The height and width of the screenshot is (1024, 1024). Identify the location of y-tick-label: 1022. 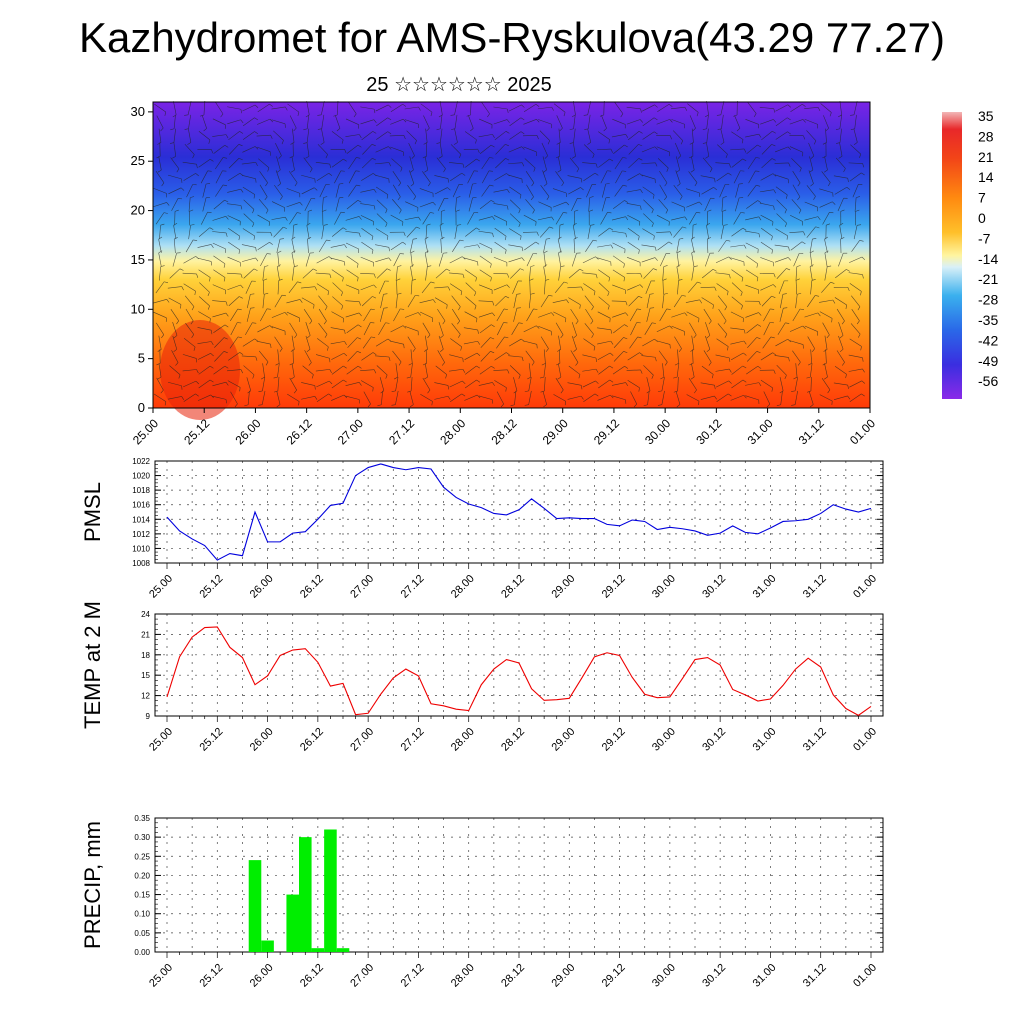
(141, 461).